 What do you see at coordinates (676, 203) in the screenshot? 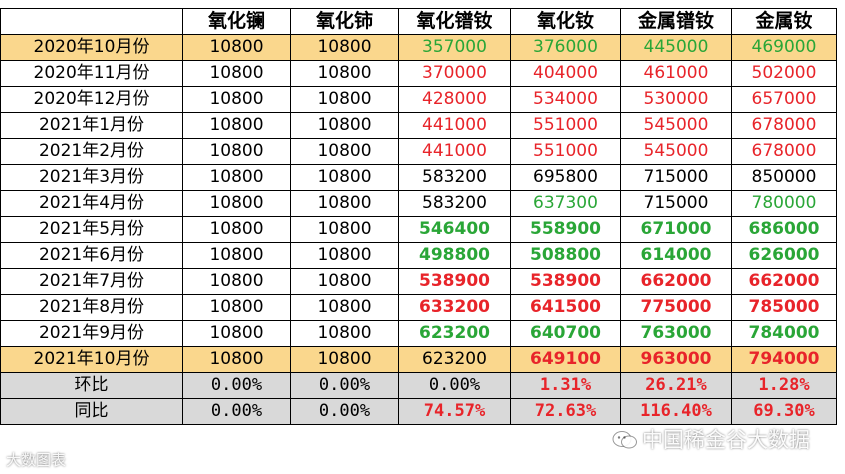
I see `table-cell: 715000` at bounding box center [676, 203].